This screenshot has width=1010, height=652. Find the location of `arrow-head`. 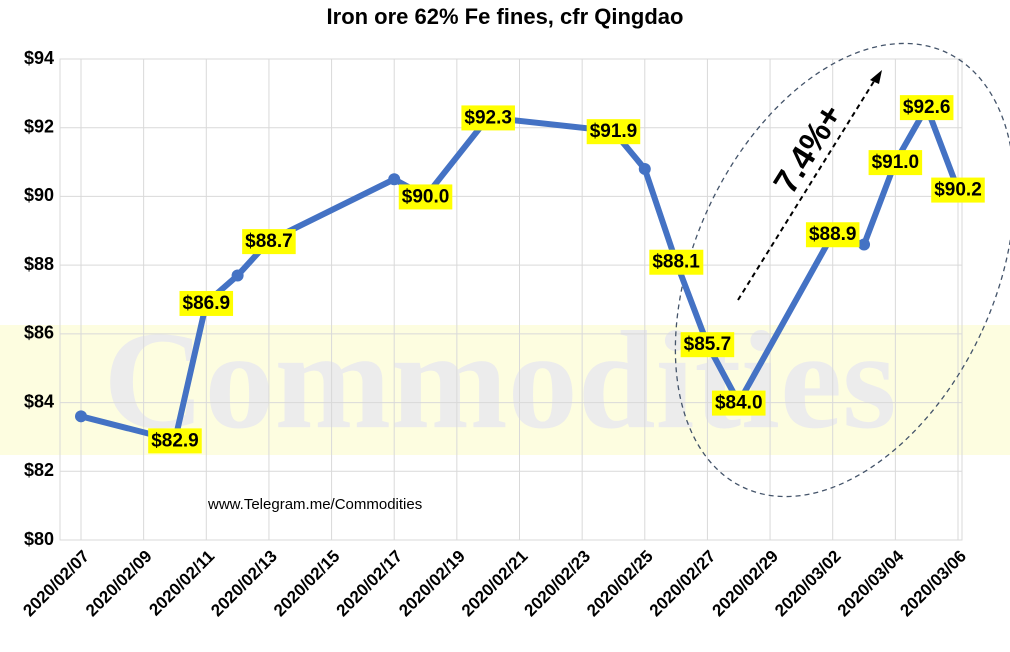

arrow-head is located at coordinates (876, 77).